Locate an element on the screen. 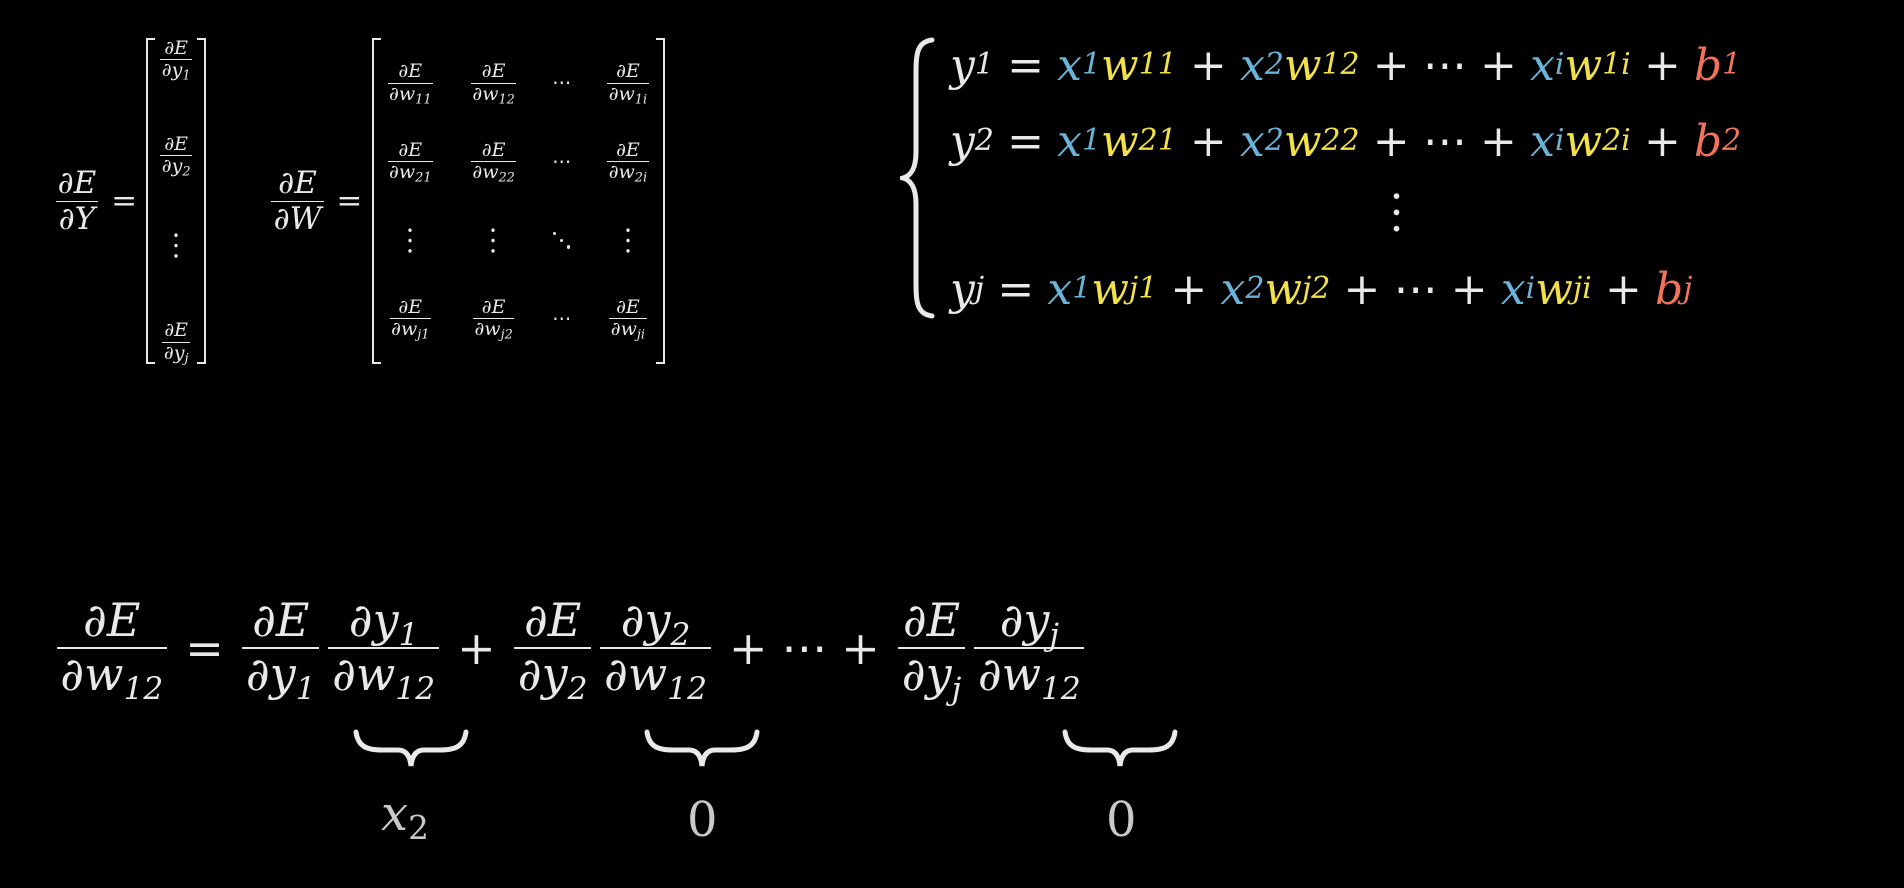 The height and width of the screenshot is (888, 1904). dE-dY-vector: ∂E ∂y1 ∂E ∂y2 ∂E ∂yj is located at coordinates (176, 202).